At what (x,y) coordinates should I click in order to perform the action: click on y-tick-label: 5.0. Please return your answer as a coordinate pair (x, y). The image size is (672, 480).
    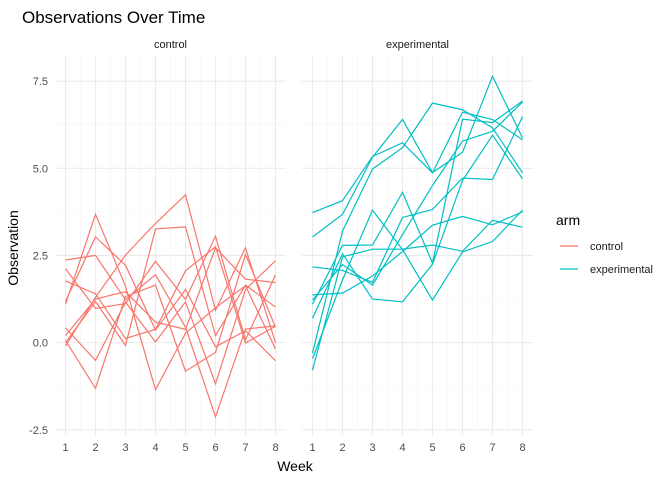
    Looking at the image, I should click on (40, 169).